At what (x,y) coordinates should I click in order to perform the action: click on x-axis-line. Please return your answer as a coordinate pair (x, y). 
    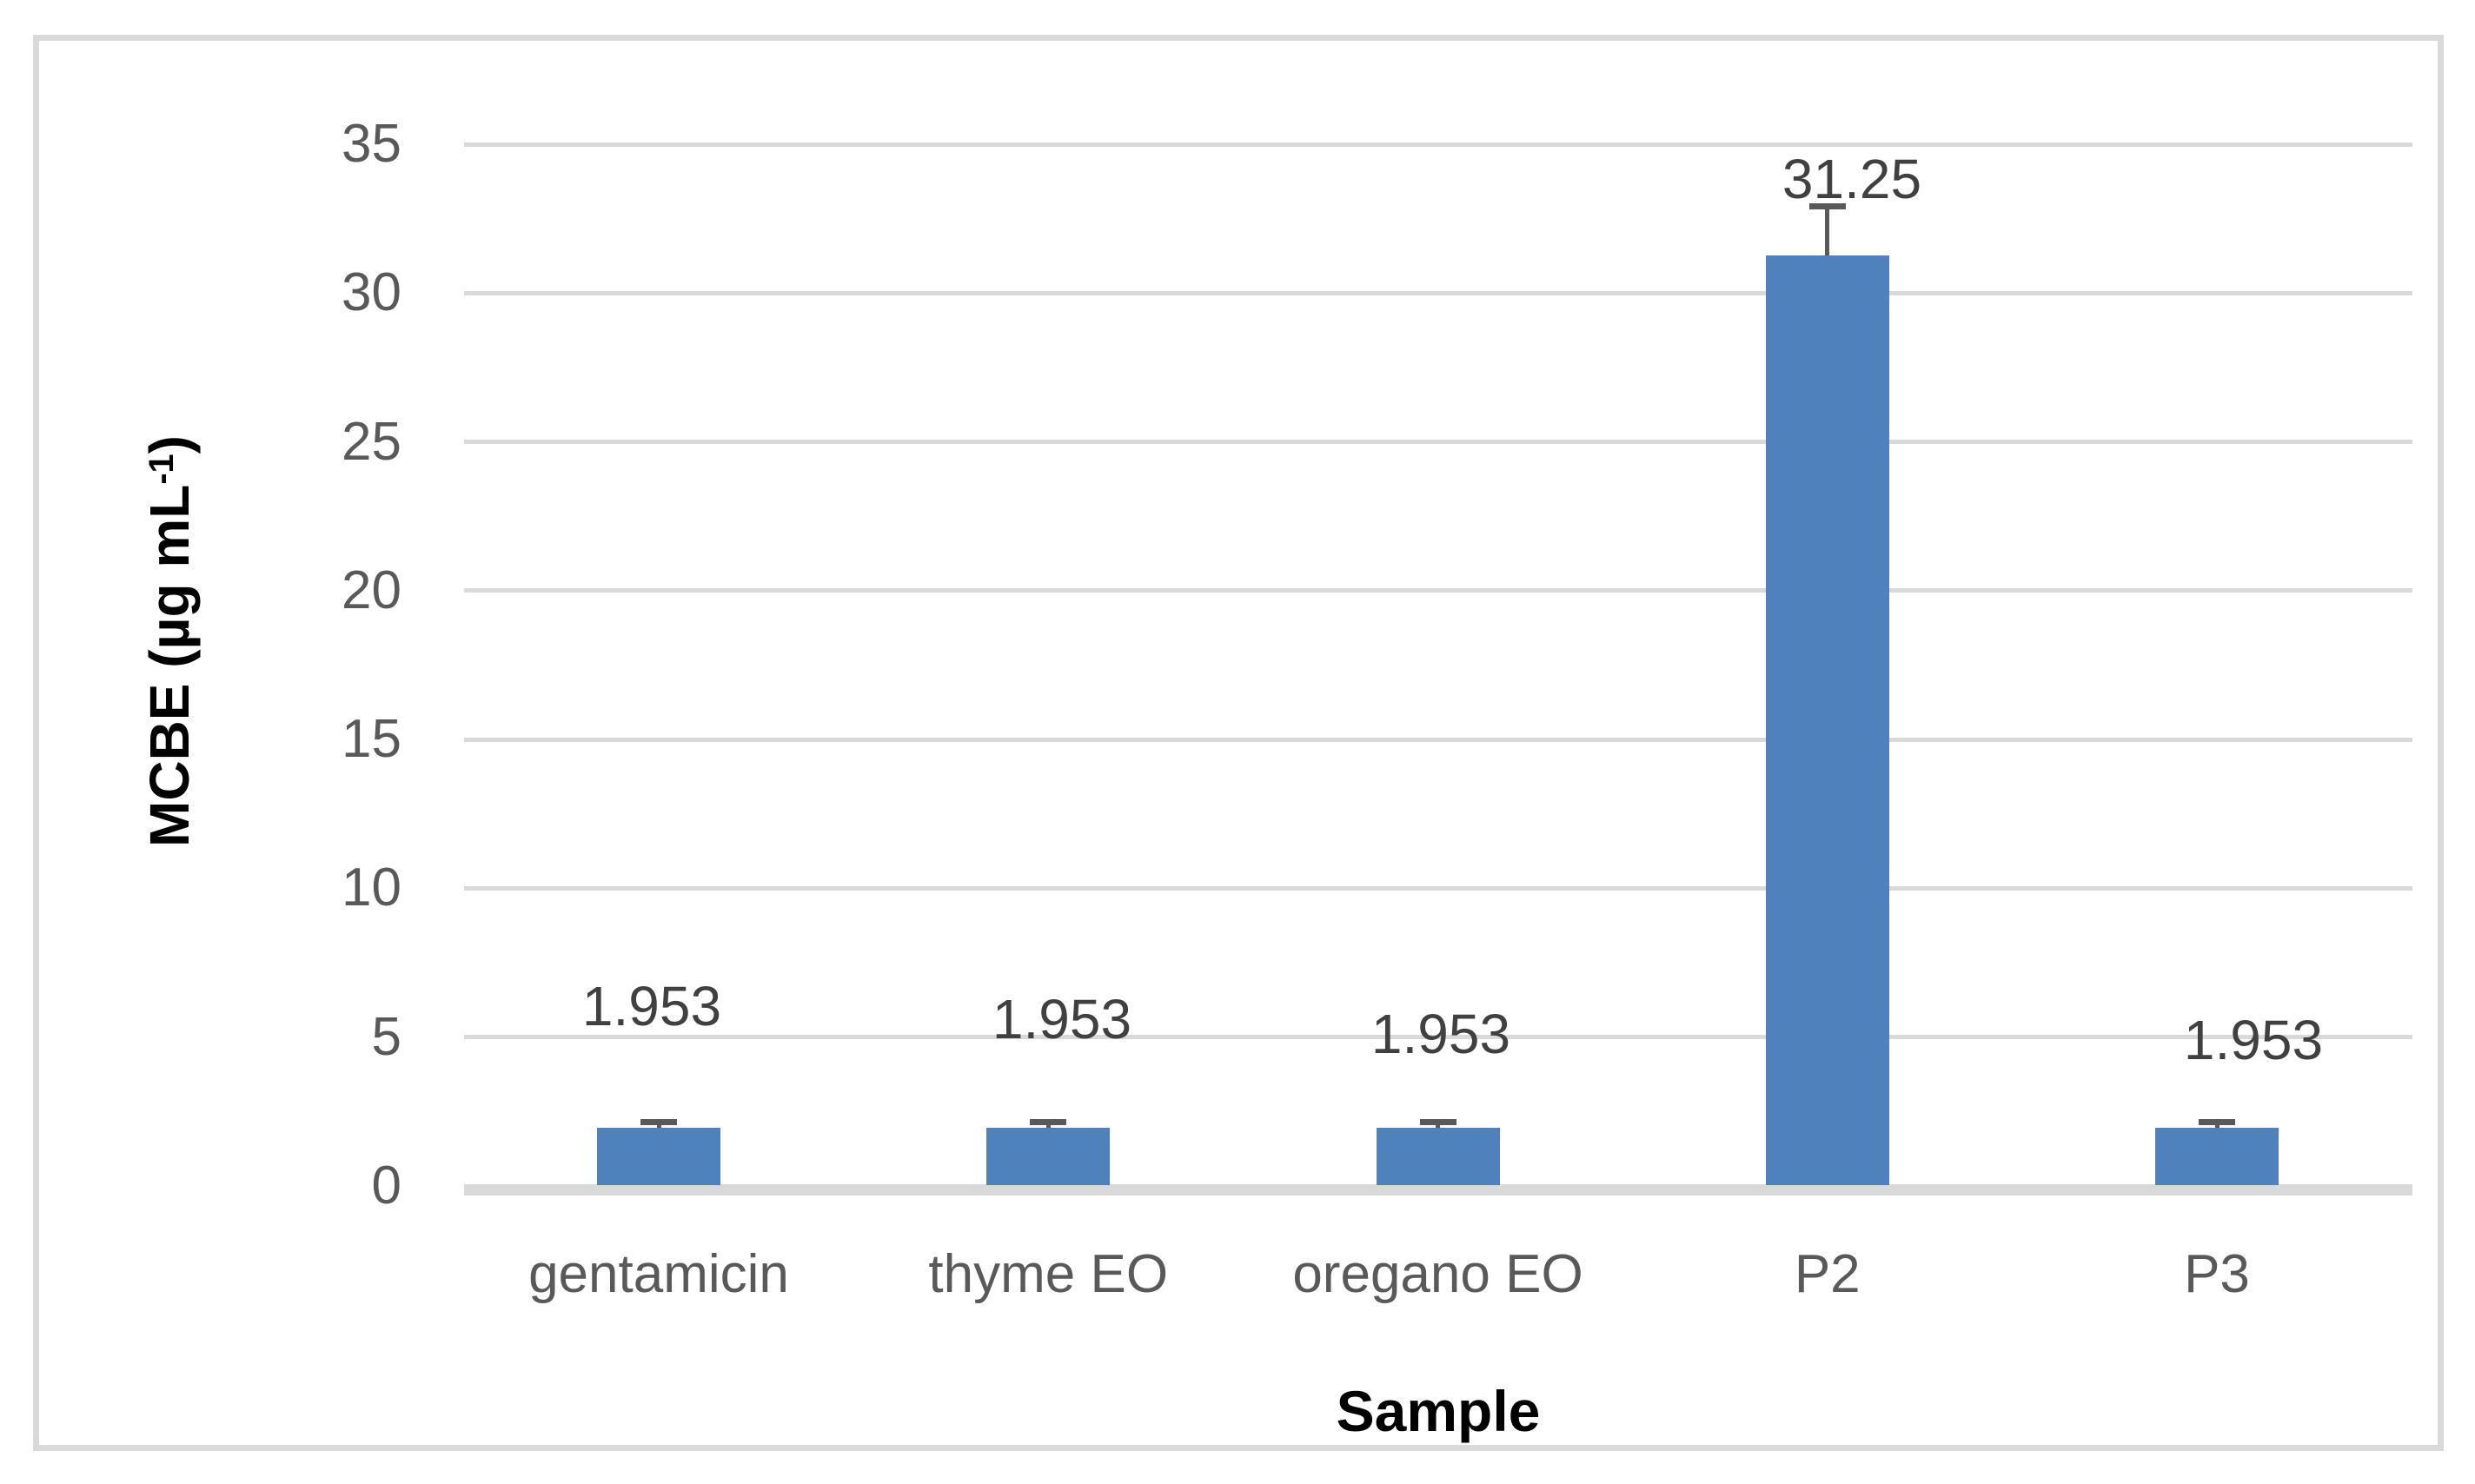
    Looking at the image, I should click on (1438, 1190).